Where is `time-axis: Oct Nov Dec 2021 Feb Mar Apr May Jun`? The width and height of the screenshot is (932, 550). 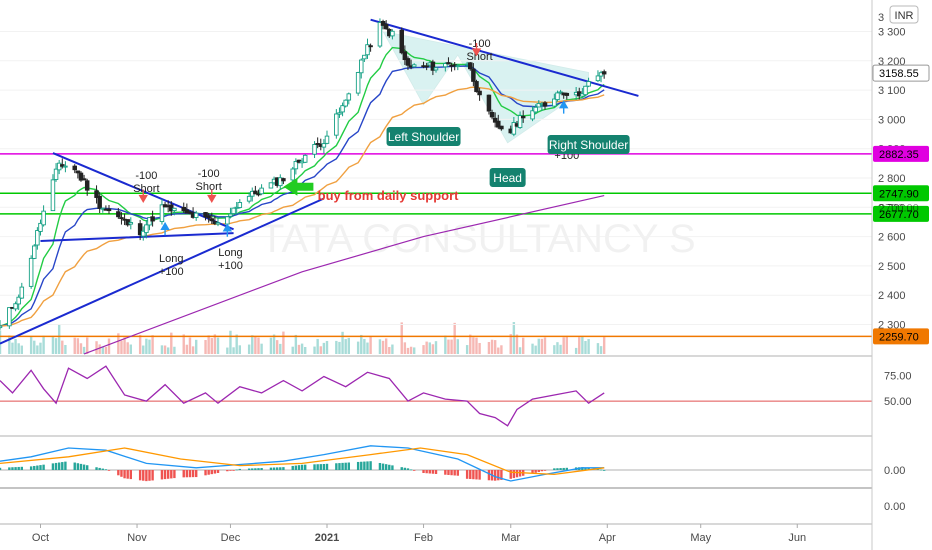
time-axis: Oct Nov Dec 2021 Feb Mar Apr May Jun is located at coordinates (419, 534).